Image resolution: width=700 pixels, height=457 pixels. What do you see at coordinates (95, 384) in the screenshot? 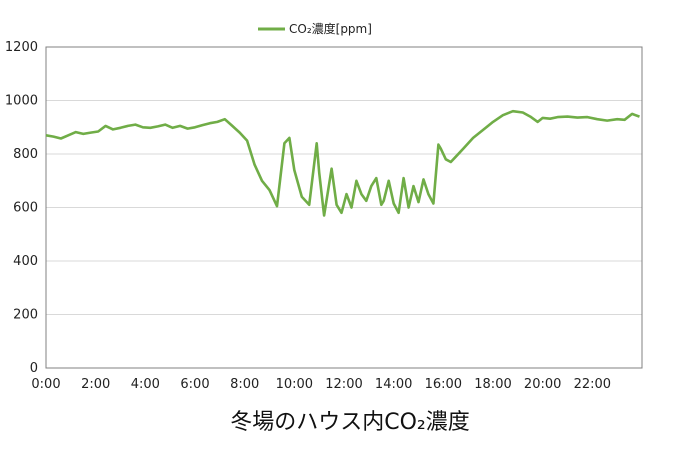
I see `x-tick-label: 2:00` at bounding box center [95, 384].